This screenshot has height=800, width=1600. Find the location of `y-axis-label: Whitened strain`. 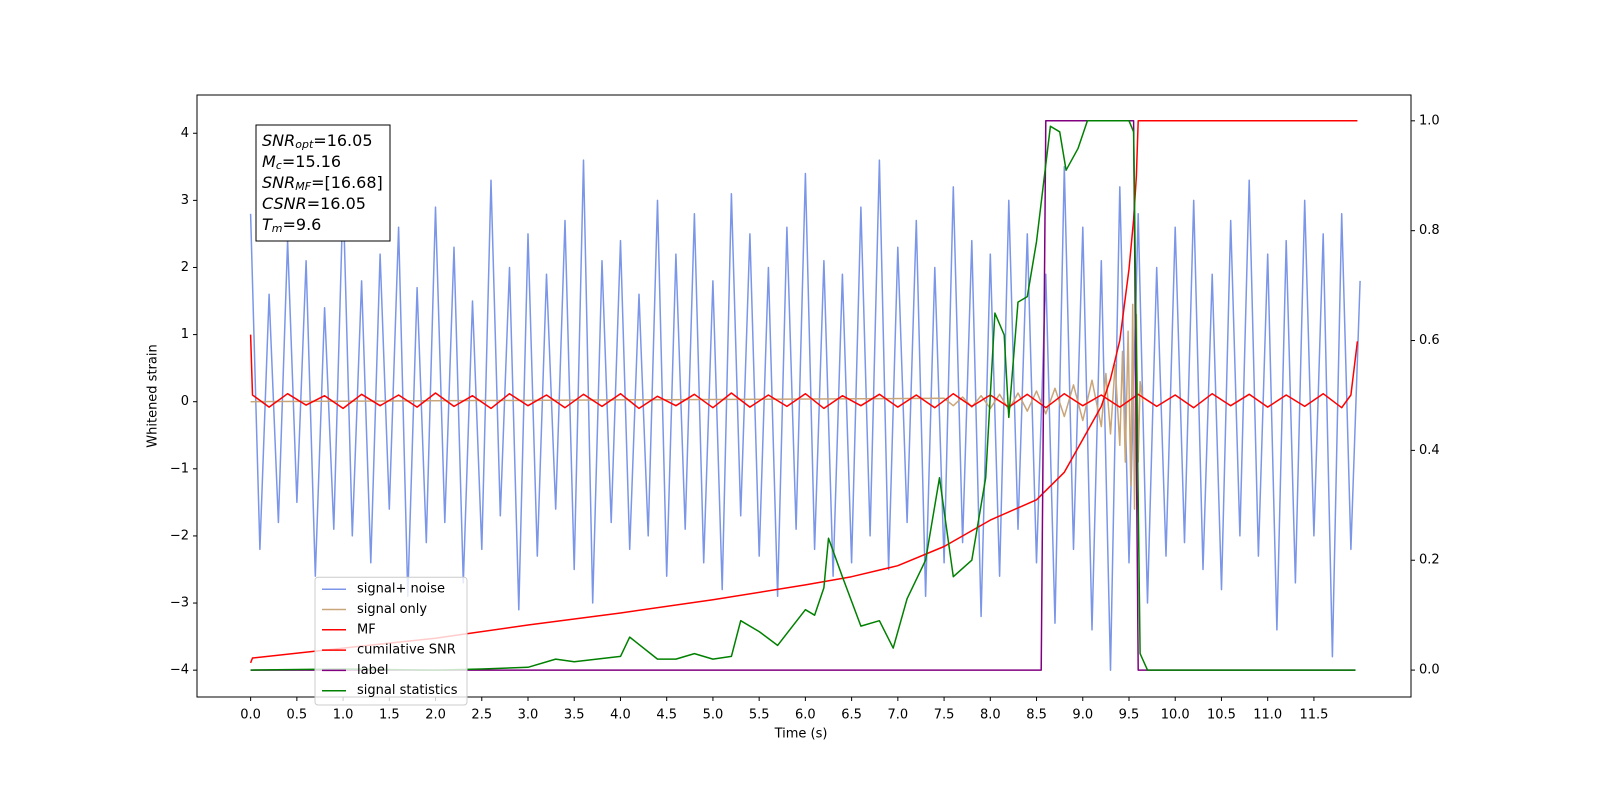

y-axis-label: Whitened strain is located at coordinates (153, 395).